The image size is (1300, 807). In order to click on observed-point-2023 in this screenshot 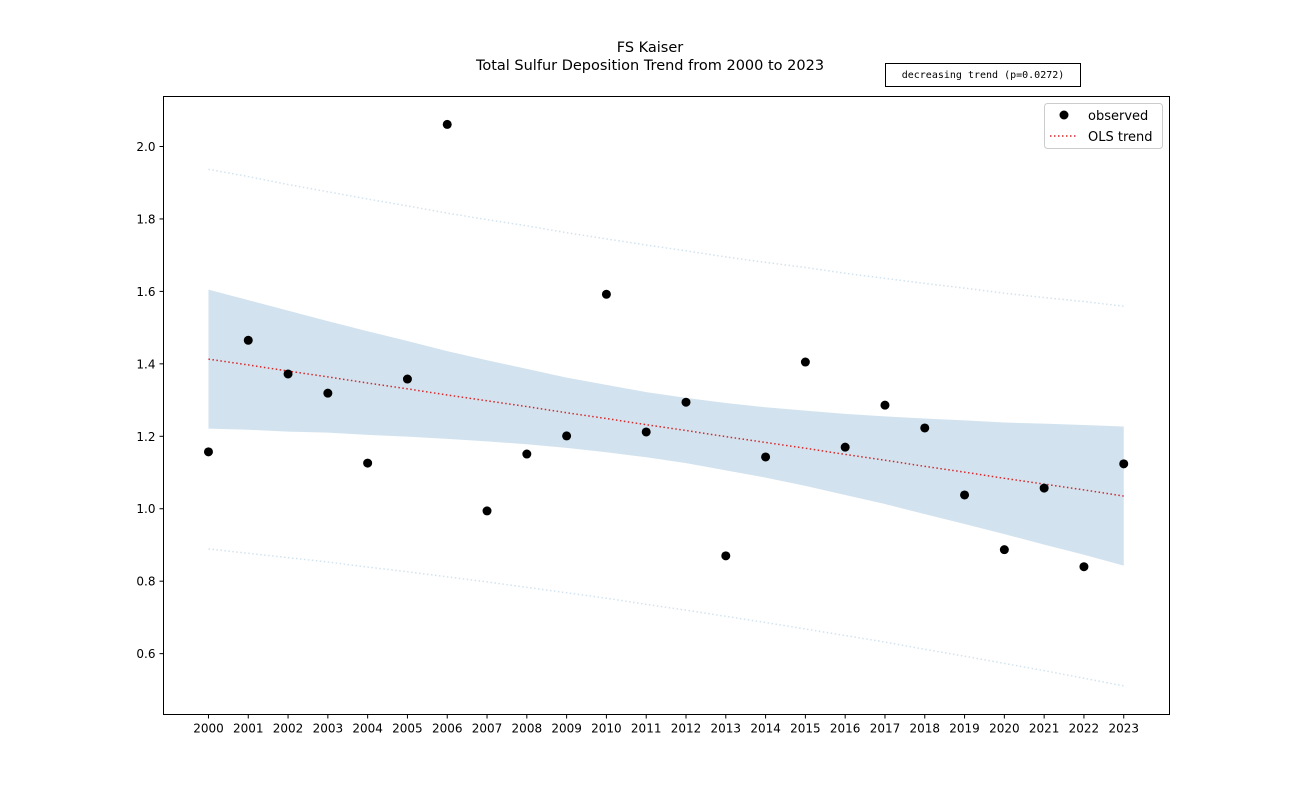, I will do `click(1124, 464)`.